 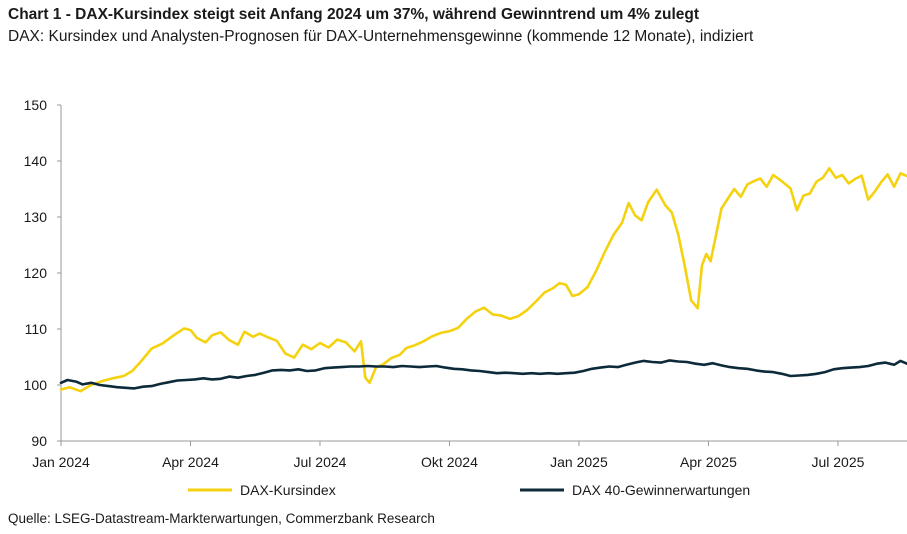 I want to click on x-tick-label: Jul 2024, so click(x=320, y=462).